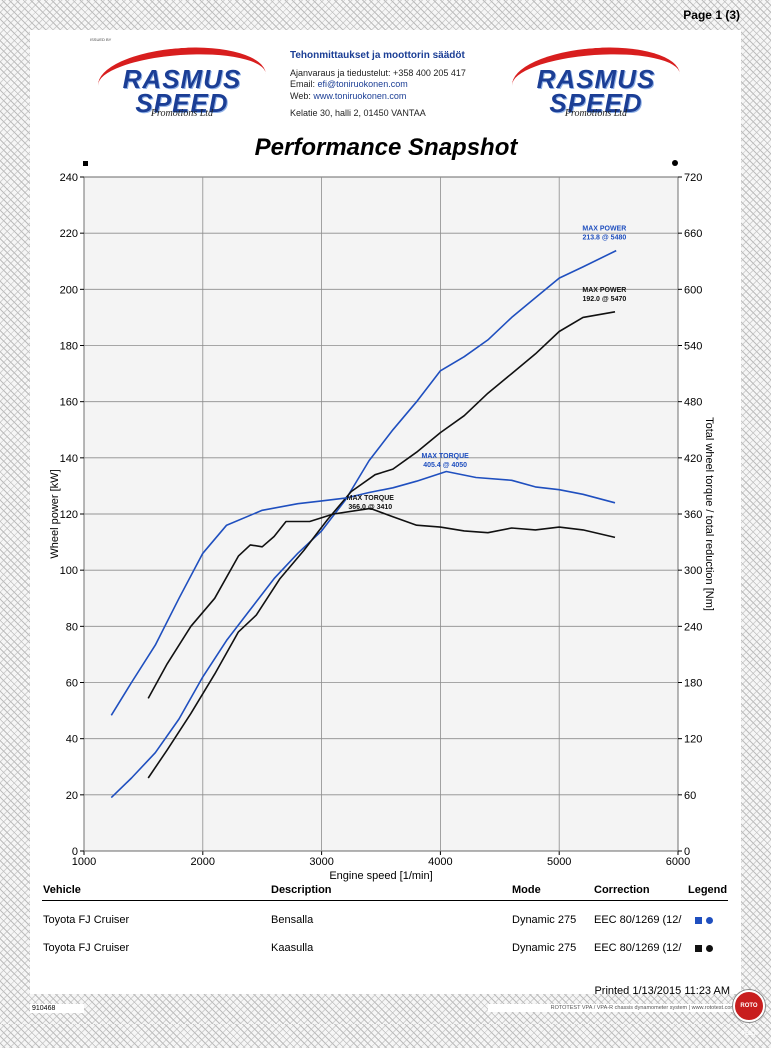 This screenshot has width=771, height=1048. What do you see at coordinates (69, 459) in the screenshot?
I see `y-tick-label: 140` at bounding box center [69, 459].